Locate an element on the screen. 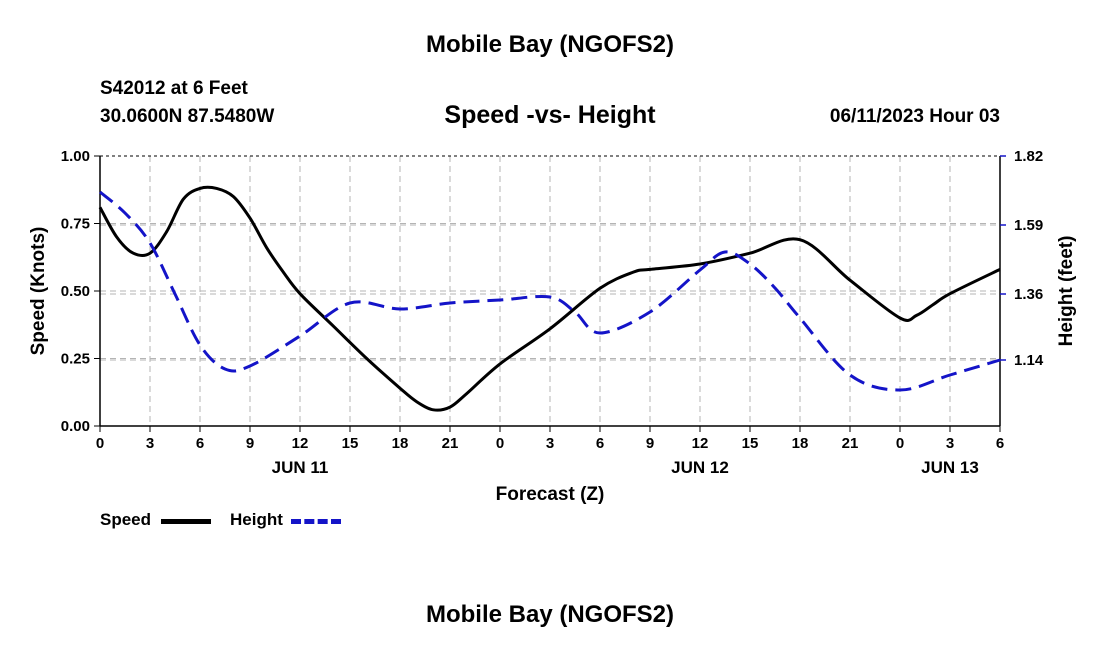  legend-speed-swatch is located at coordinates (186, 521).